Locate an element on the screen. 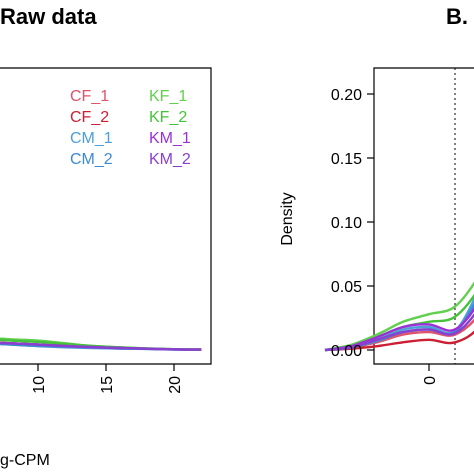  panel-a-title: Raw data is located at coordinates (48, 16).